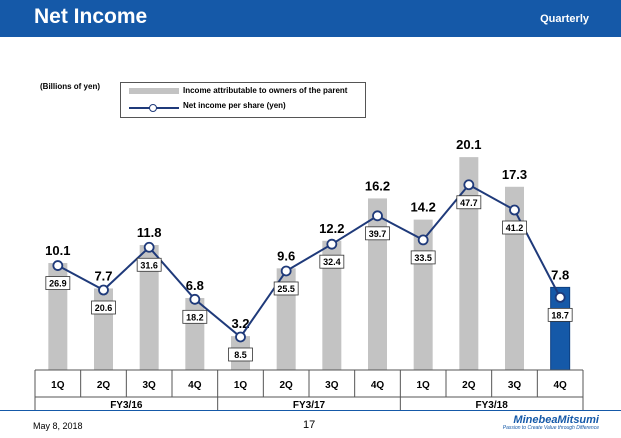 This screenshot has height=438, width=621. Describe the element at coordinates (469, 385) in the screenshot. I see `x-tick-label-9: 2Q` at that location.